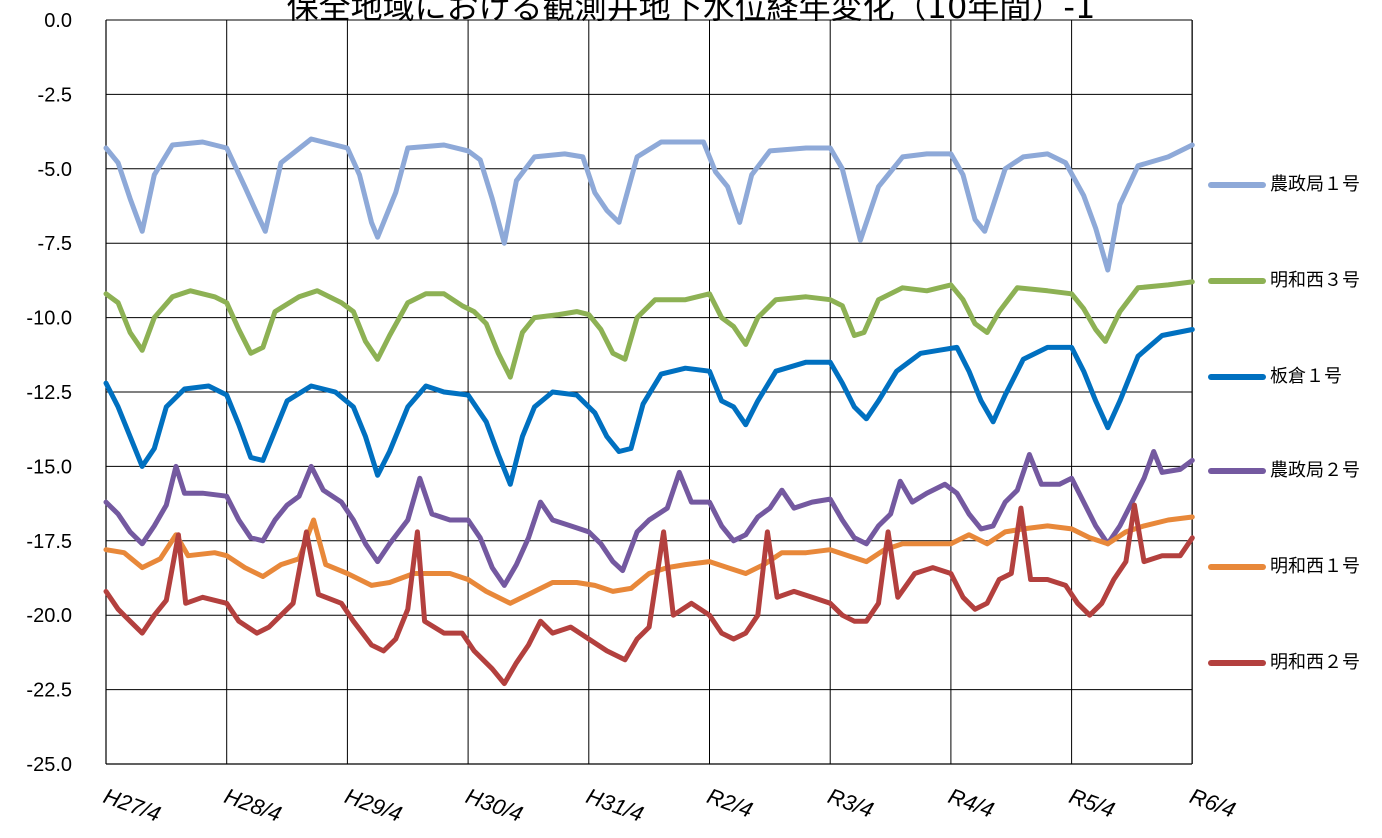 This screenshot has height=838, width=1382. What do you see at coordinates (253, 805) in the screenshot?
I see `x-tick-label: H28/4` at bounding box center [253, 805].